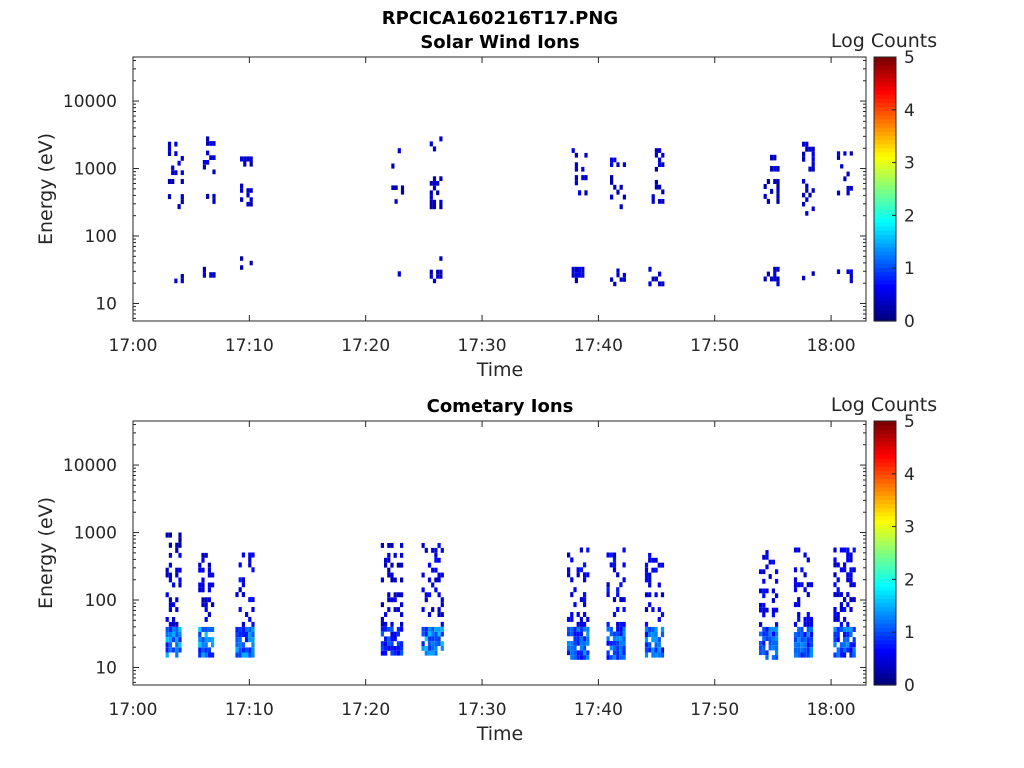 This screenshot has height=768, width=1024. I want to click on y-tick-label: 100, so click(101, 237).